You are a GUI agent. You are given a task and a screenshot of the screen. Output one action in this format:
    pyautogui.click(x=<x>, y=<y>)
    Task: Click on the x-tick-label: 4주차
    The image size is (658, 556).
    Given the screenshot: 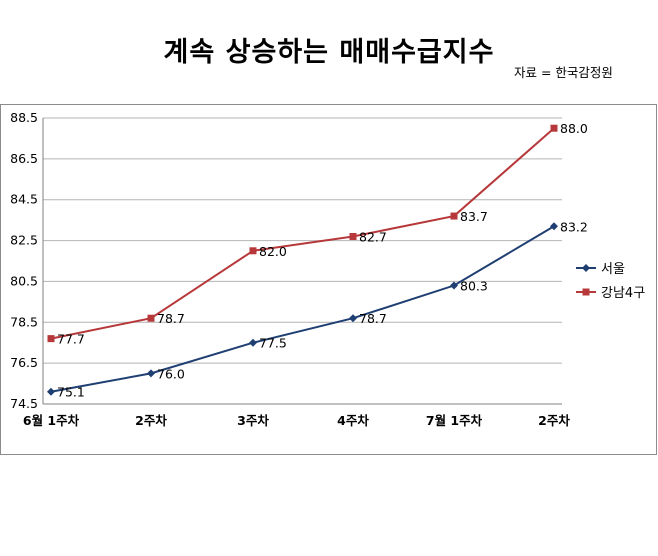 What is the action you would take?
    pyautogui.click(x=353, y=420)
    